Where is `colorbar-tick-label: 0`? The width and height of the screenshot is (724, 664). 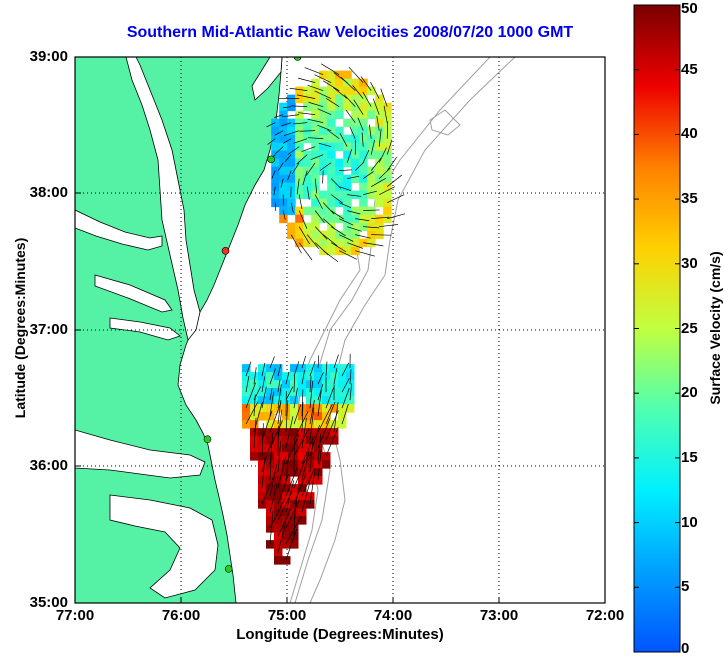
colorbar-tick-label: 0 is located at coordinates (701, 648).